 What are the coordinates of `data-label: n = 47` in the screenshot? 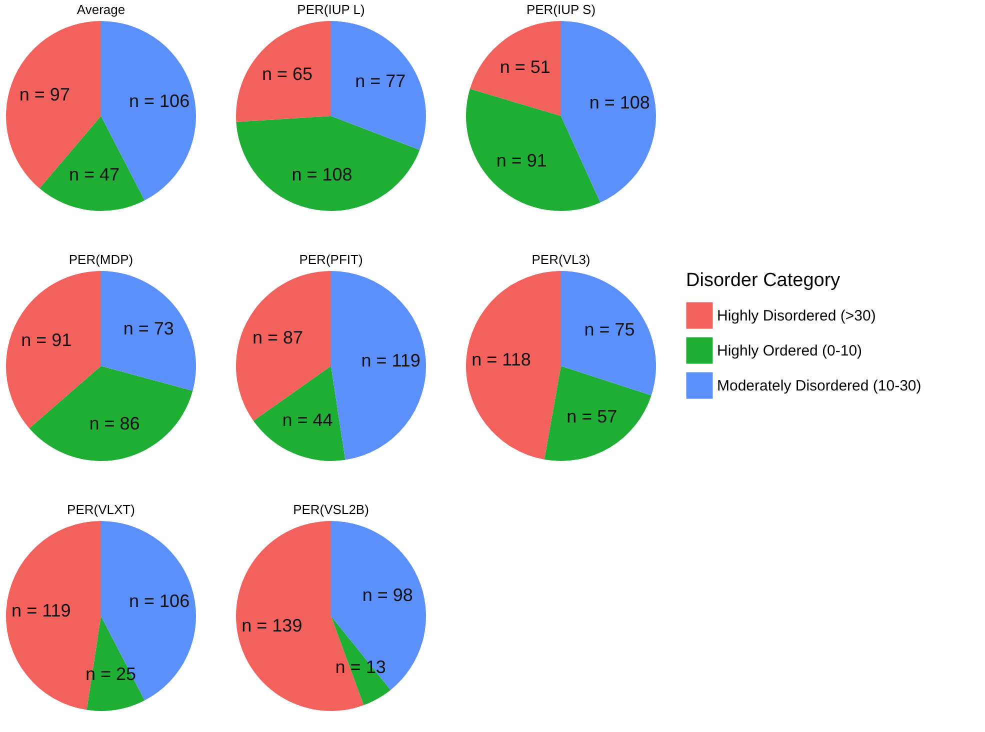 It's located at (94, 174).